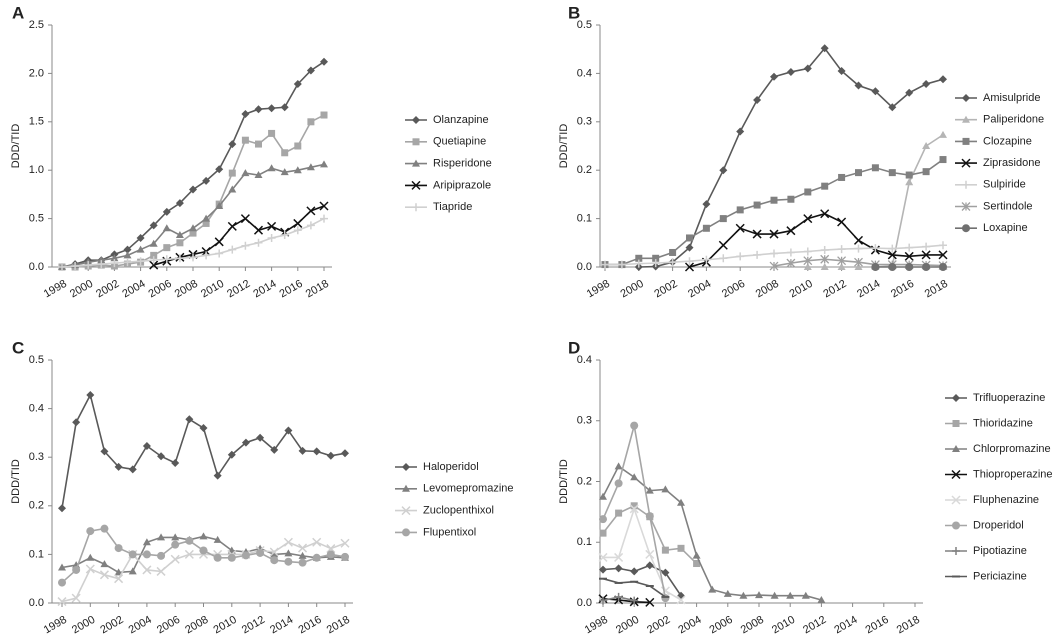 This screenshot has height=642, width=1059. What do you see at coordinates (1011, 163) in the screenshot?
I see `legend-label: Ziprasidone` at bounding box center [1011, 163].